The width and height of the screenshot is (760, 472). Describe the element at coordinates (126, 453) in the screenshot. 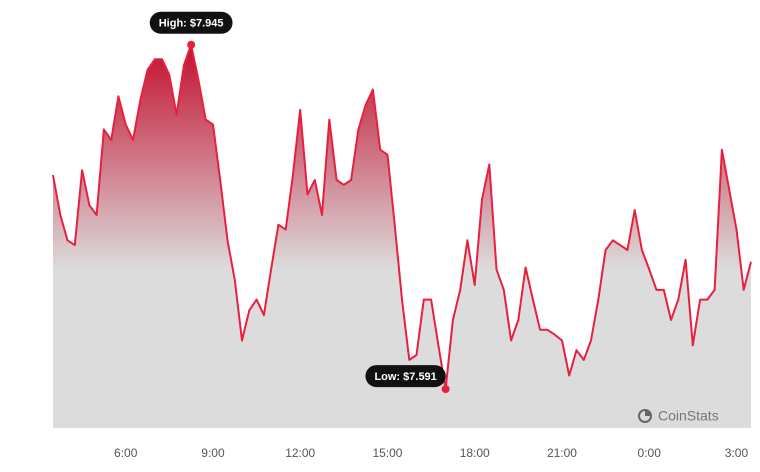

I see `x-tick-label: 6:00` at that location.